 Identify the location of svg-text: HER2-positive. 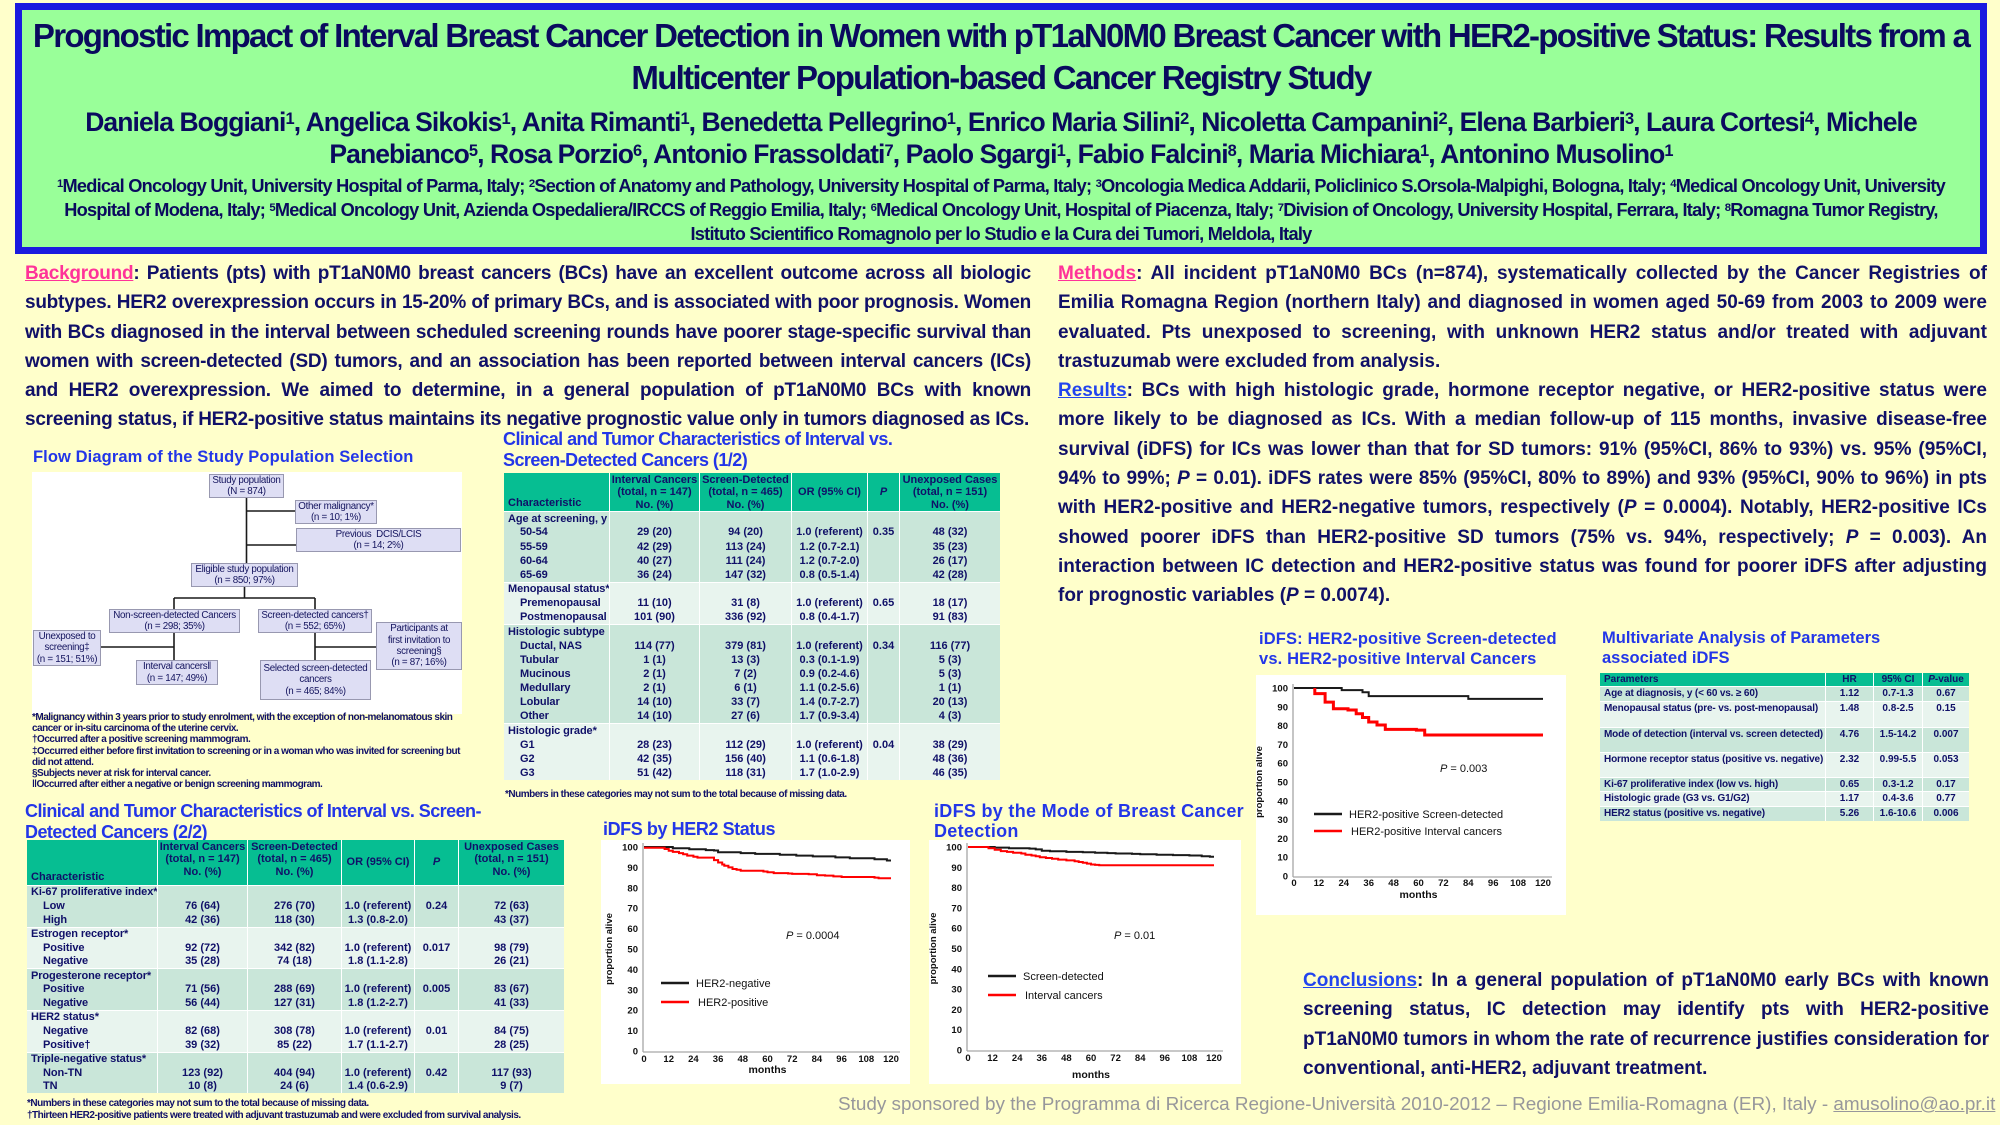
(733, 1003).